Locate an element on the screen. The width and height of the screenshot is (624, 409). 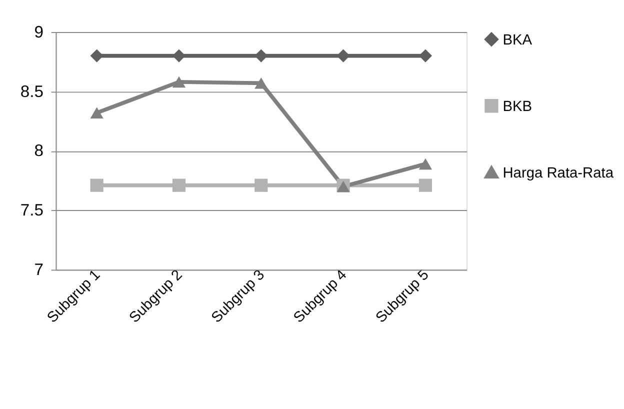
legend-label: BKA is located at coordinates (517, 40).